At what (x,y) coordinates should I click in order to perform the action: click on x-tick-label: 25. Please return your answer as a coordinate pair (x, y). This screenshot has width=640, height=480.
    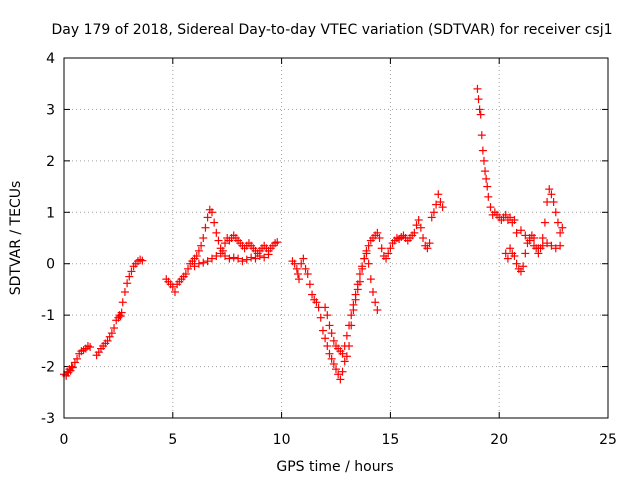
    Looking at the image, I should click on (608, 440).